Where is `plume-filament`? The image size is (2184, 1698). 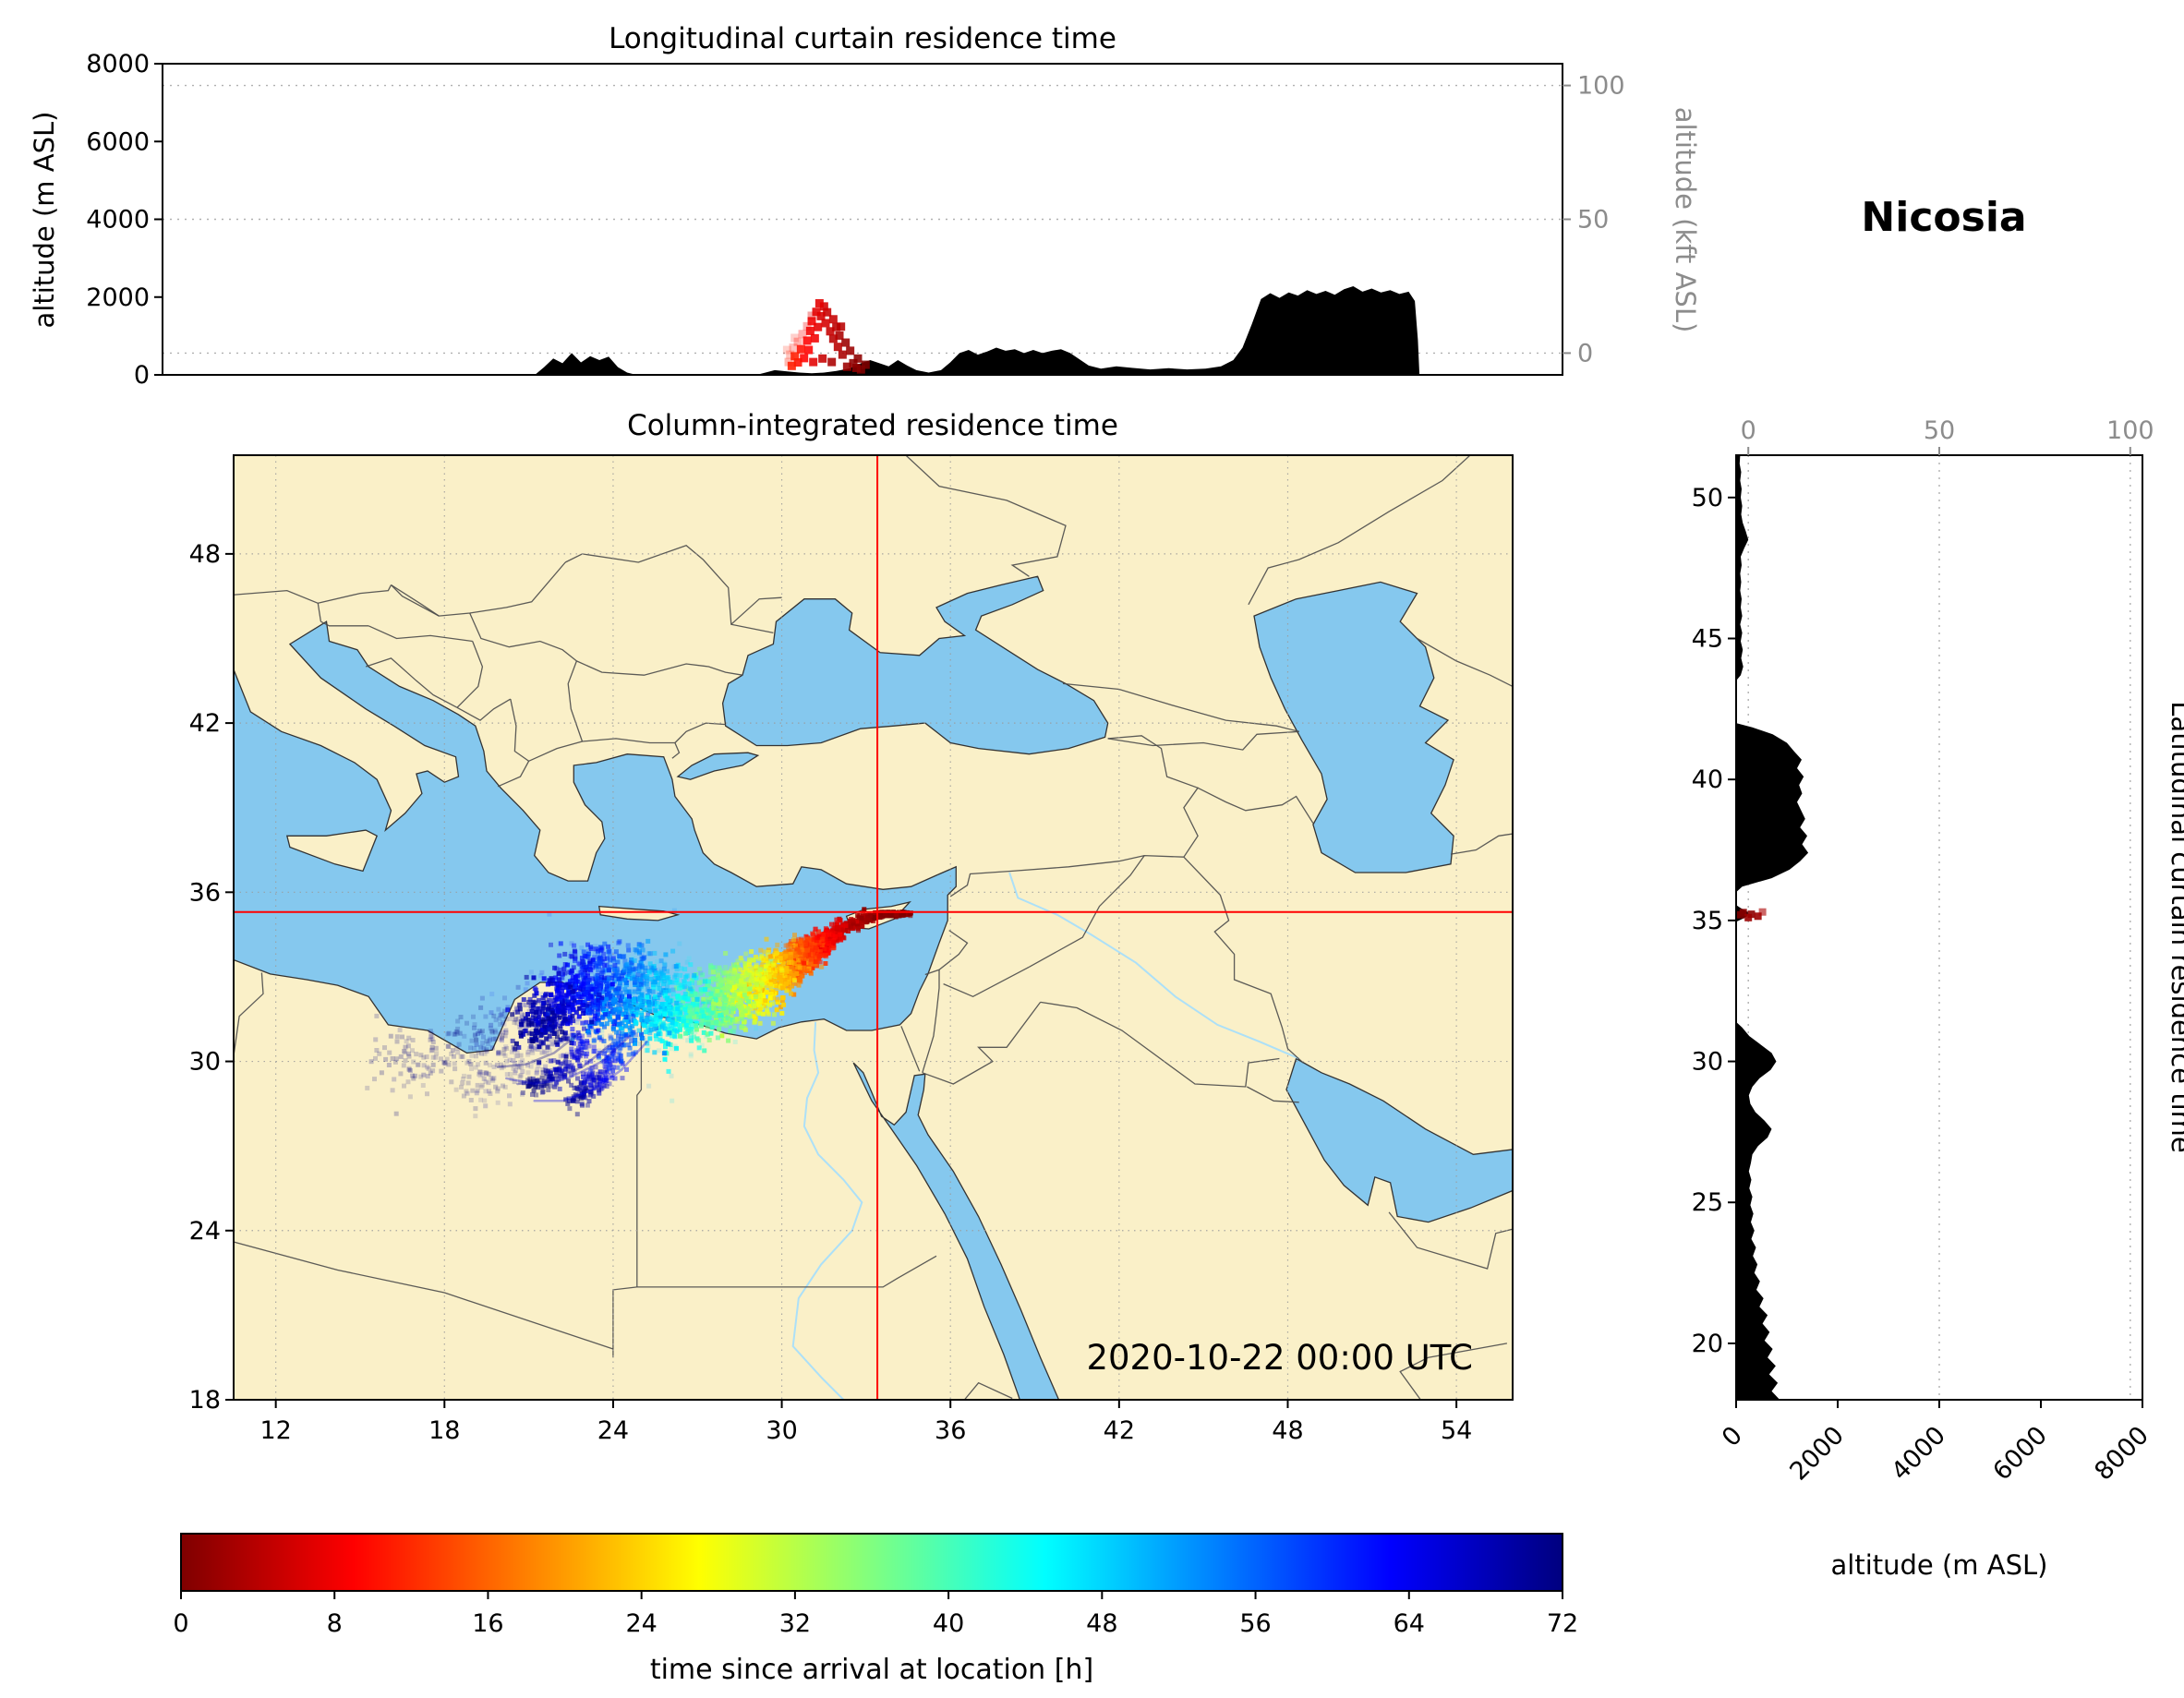
plume-filament is located at coordinates (568, 1060).